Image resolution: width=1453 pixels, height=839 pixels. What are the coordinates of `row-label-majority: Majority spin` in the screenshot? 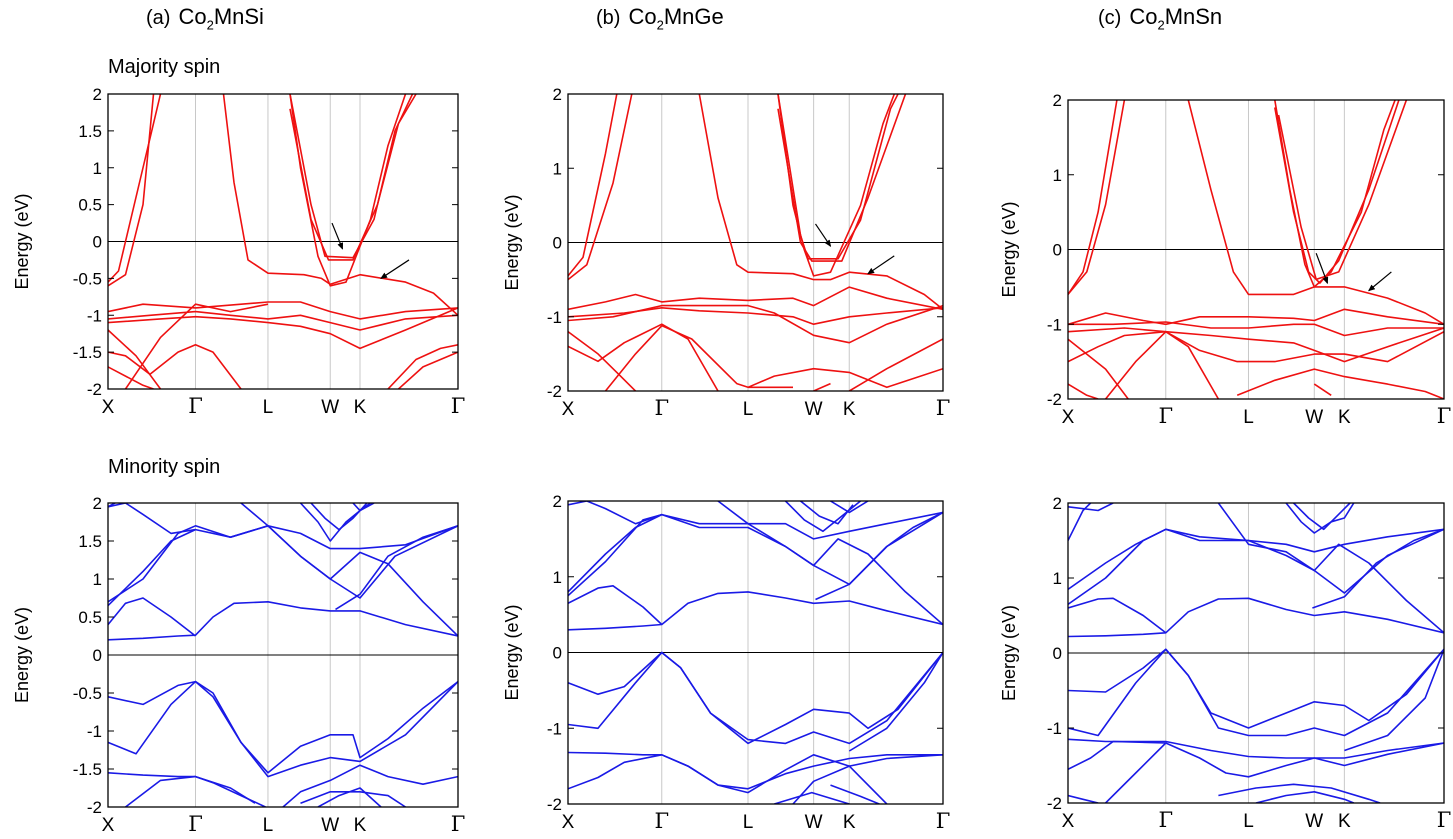 It's located at (164, 67).